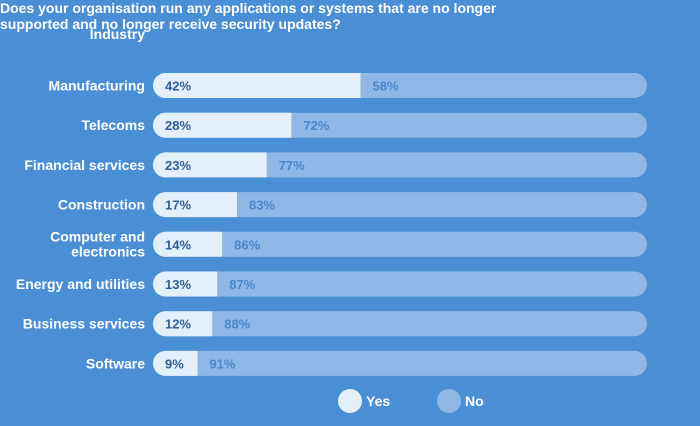 This screenshot has height=426, width=700. What do you see at coordinates (242, 284) in the screenshot?
I see `data-label-no-5: 87%` at bounding box center [242, 284].